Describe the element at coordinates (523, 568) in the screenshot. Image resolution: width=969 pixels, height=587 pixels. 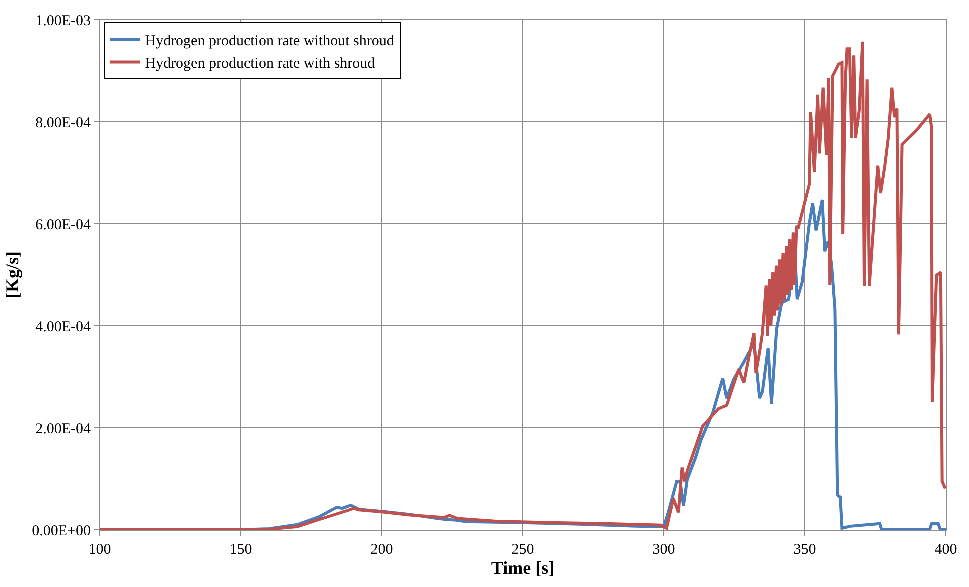
I see `x-axis-title: Time [s]` at that location.